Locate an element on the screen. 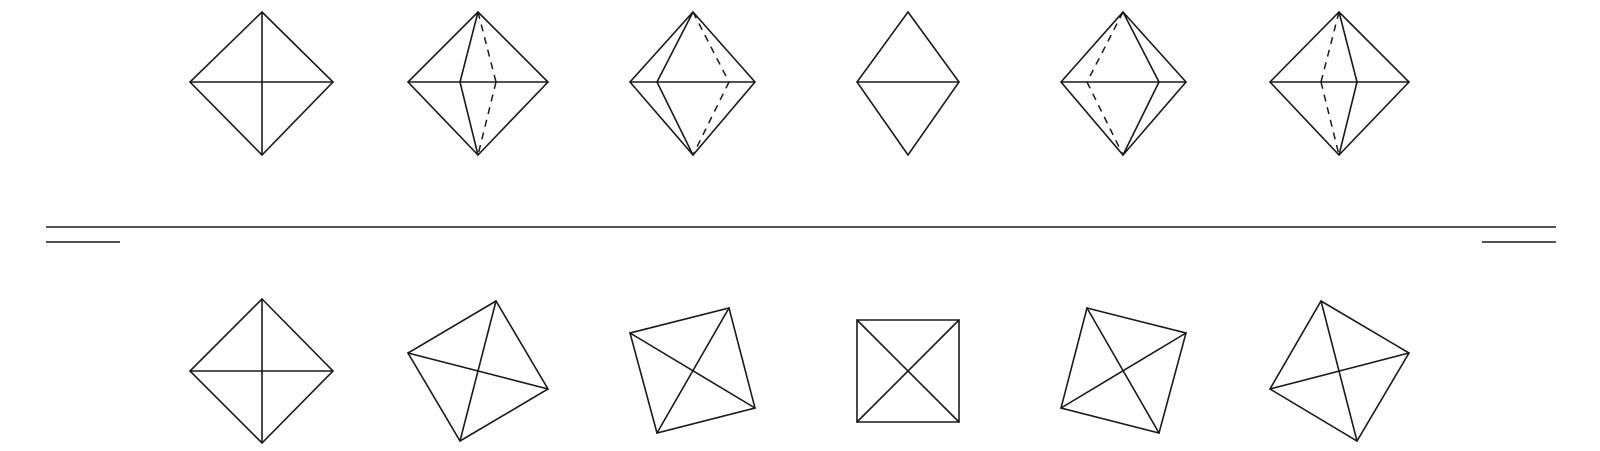  ground-line-separator is located at coordinates (801, 234).